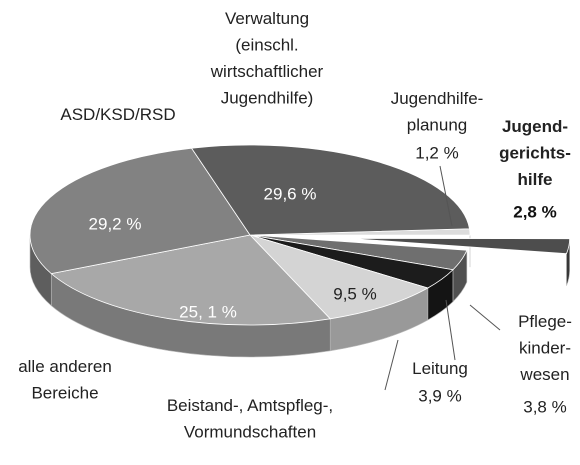 The width and height of the screenshot is (580, 465). What do you see at coordinates (267, 98) in the screenshot?
I see `label-line: Jugendhilfe)` at bounding box center [267, 98].